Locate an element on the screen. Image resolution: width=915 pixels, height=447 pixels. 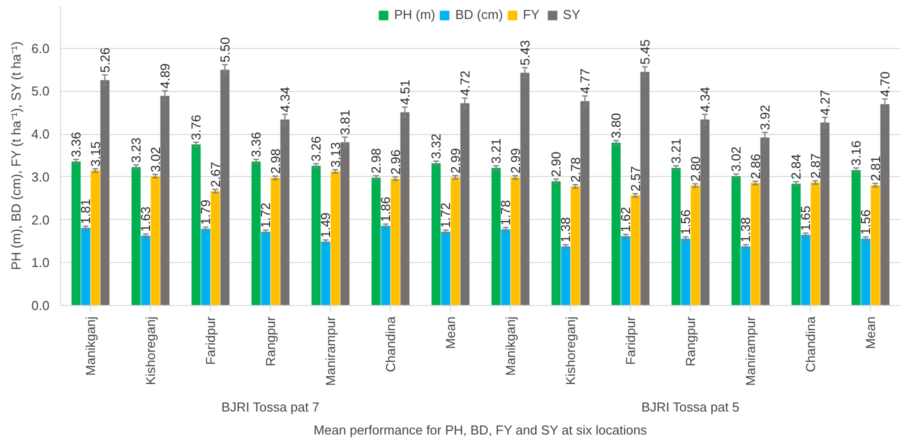
y-tick-label: 1.0 is located at coordinates (40, 262).